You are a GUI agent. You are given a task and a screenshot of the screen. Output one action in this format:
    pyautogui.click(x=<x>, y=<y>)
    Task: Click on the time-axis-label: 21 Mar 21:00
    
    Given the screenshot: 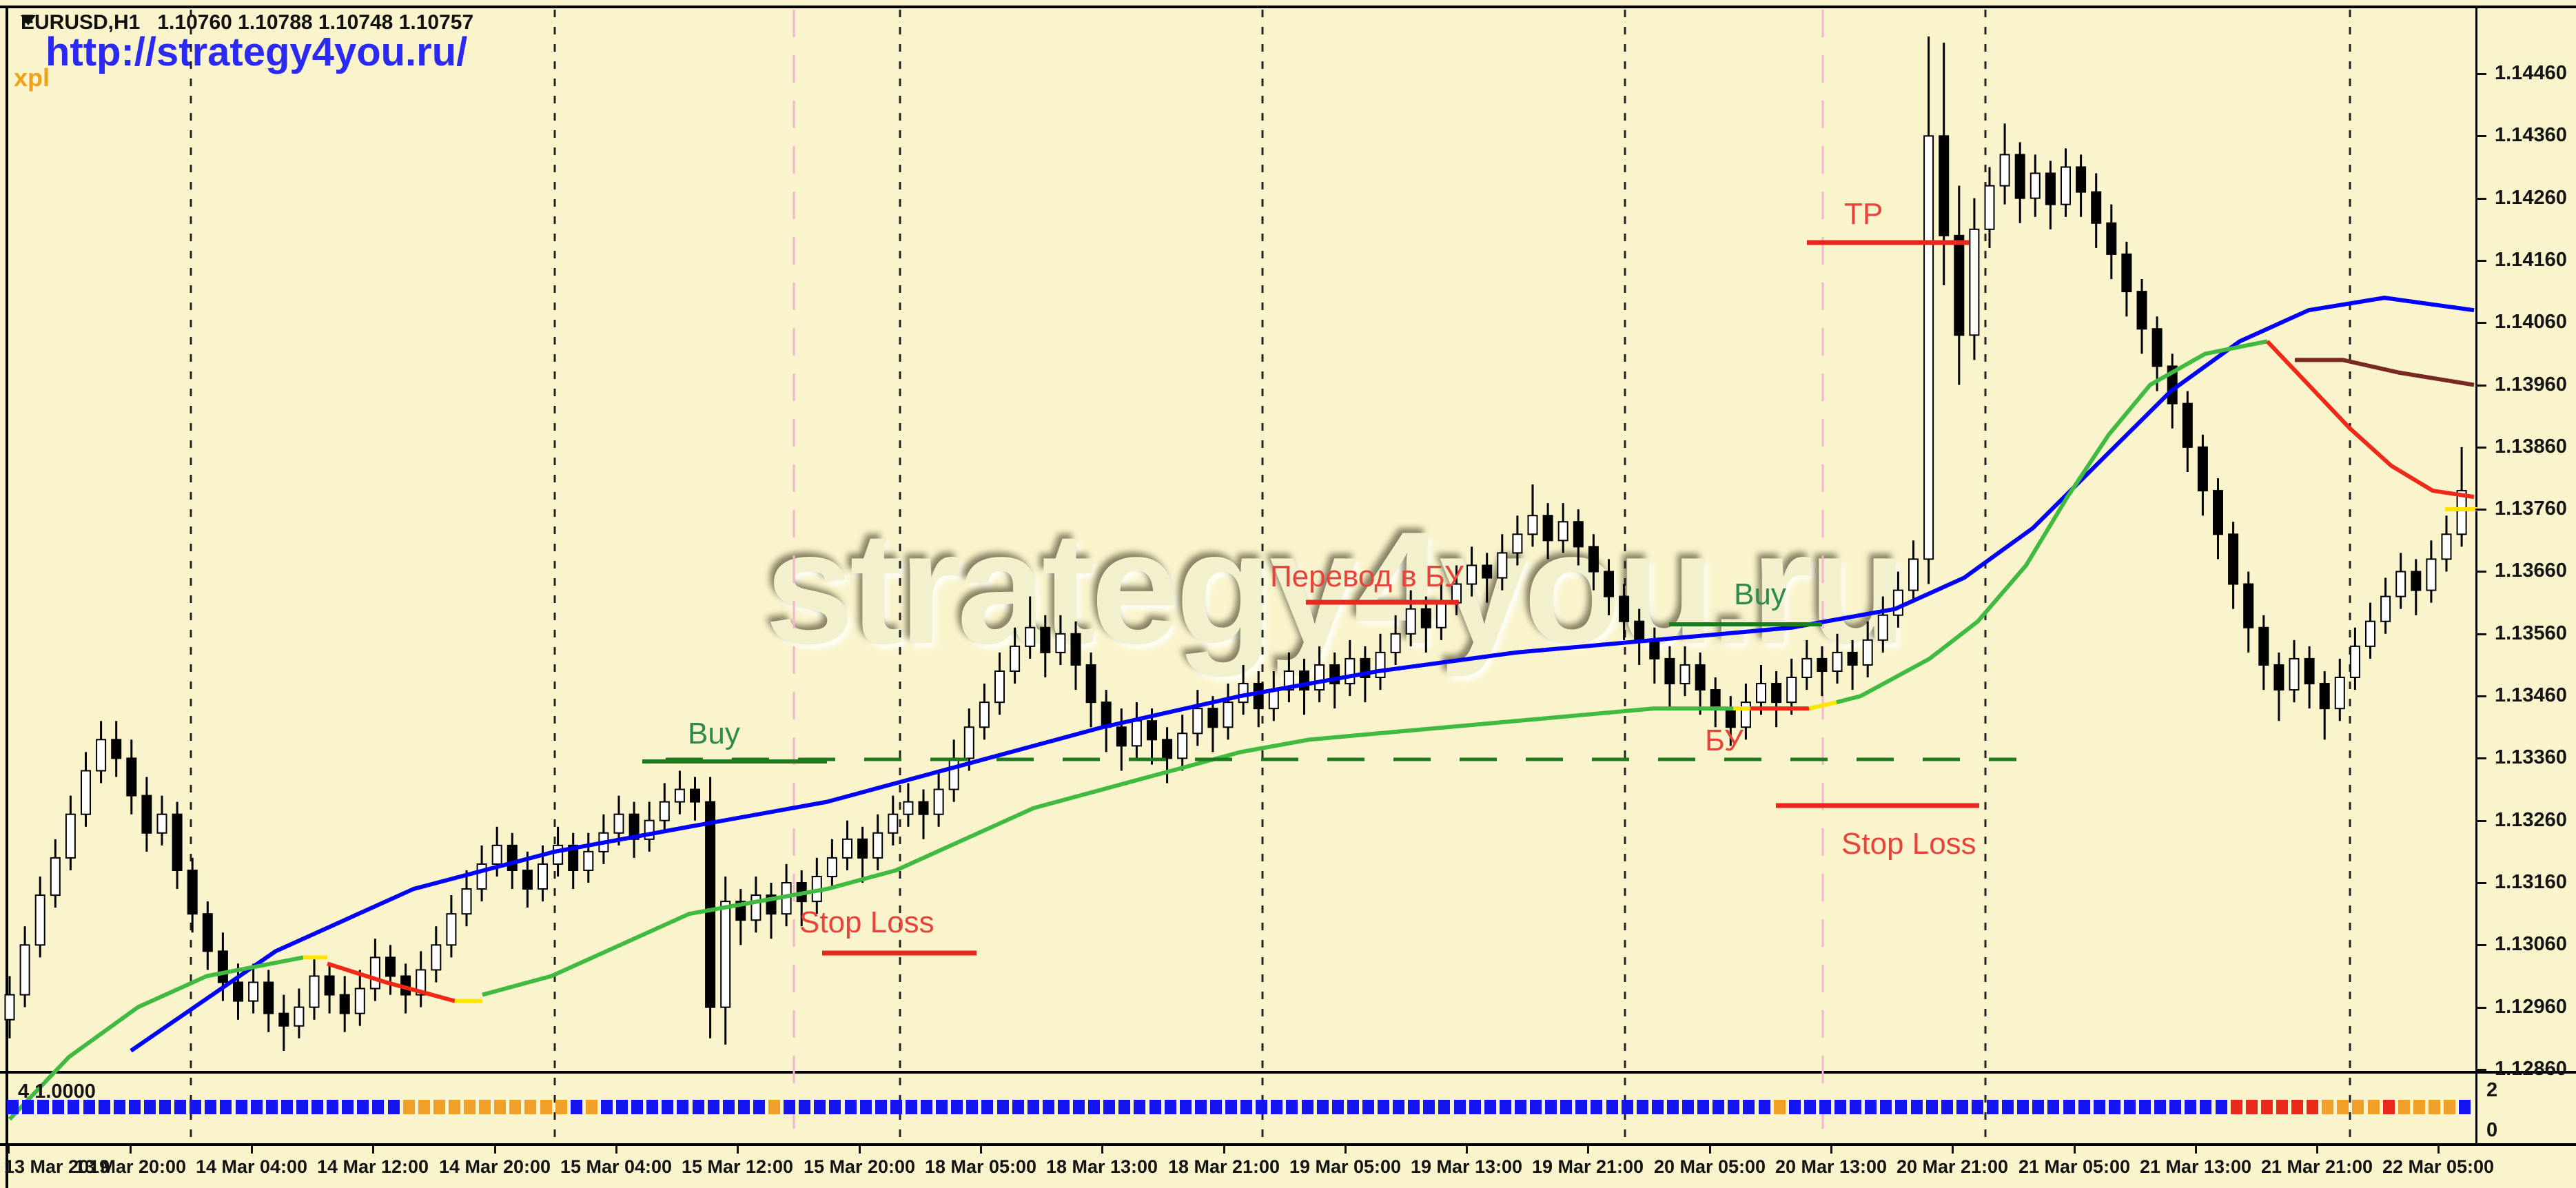 What is the action you would take?
    pyautogui.click(x=2316, y=1166)
    